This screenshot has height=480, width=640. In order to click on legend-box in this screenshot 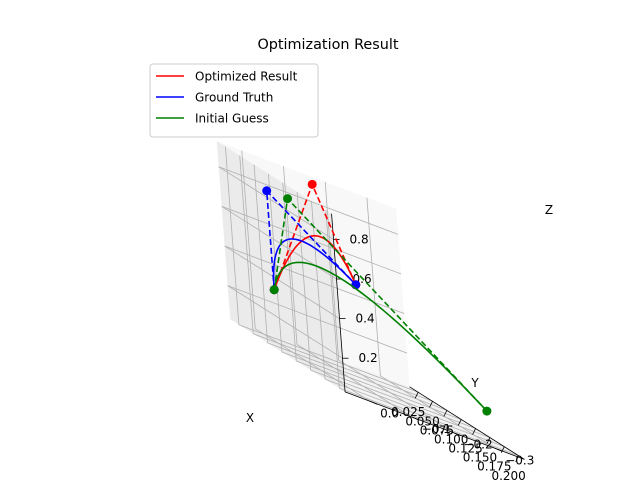, I will do `click(234, 100)`.